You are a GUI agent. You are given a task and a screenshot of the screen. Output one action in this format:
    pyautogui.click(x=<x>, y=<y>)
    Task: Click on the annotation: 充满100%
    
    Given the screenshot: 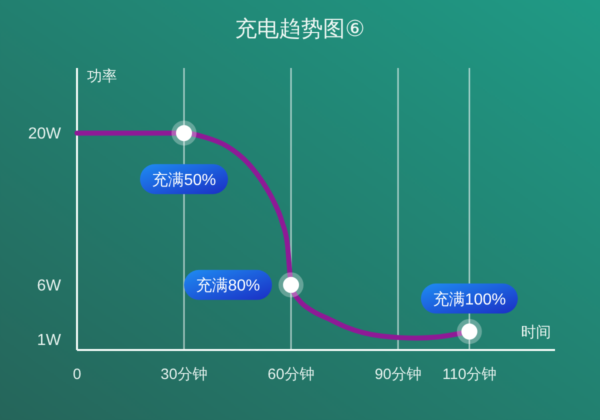 What is the action you would take?
    pyautogui.click(x=469, y=299)
    